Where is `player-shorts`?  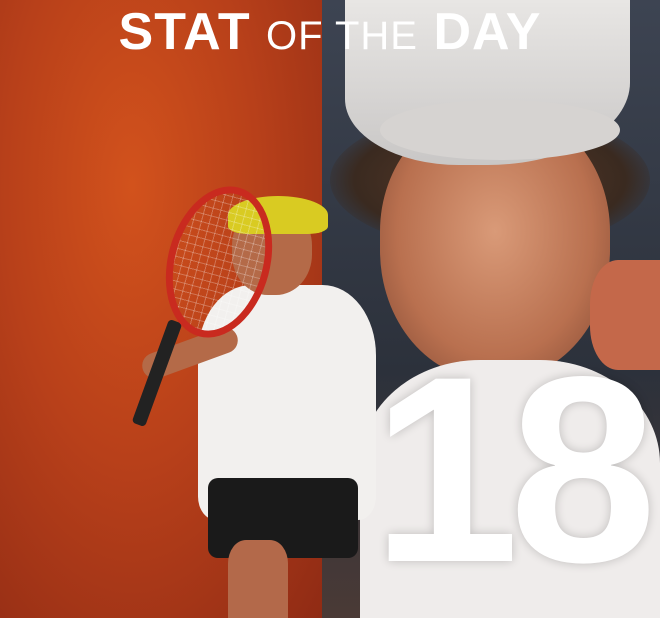
player-shorts is located at coordinates (283, 518).